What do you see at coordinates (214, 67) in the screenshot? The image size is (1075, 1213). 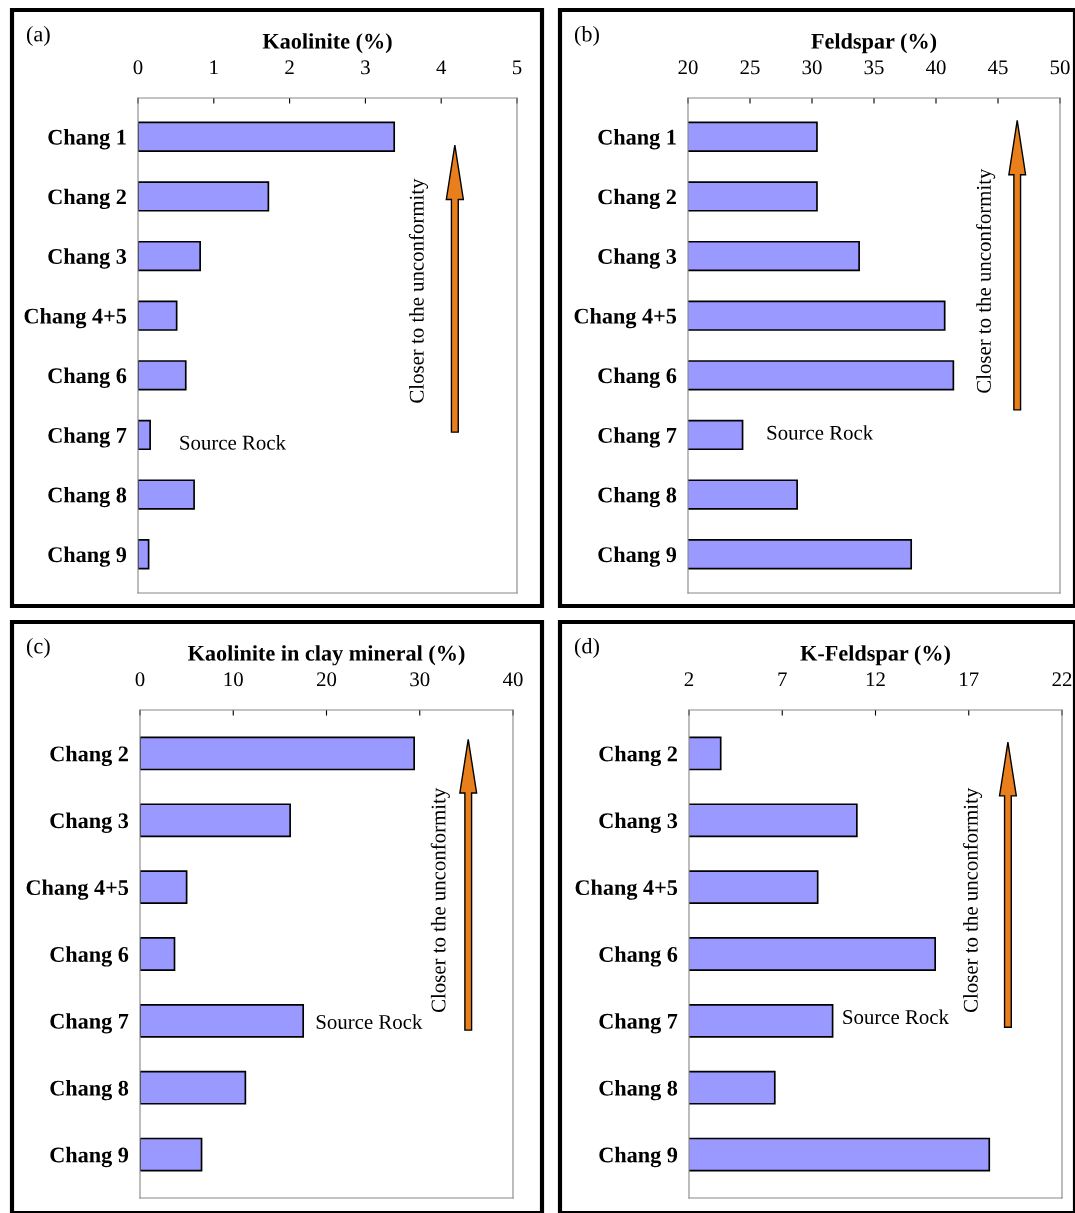 I see `x-tick-label: 1` at bounding box center [214, 67].